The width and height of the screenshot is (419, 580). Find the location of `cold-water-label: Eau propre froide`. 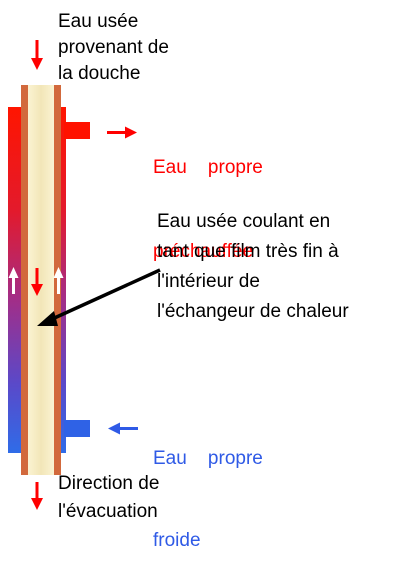

cold-water-label: Eau propre froide is located at coordinates (208, 487).